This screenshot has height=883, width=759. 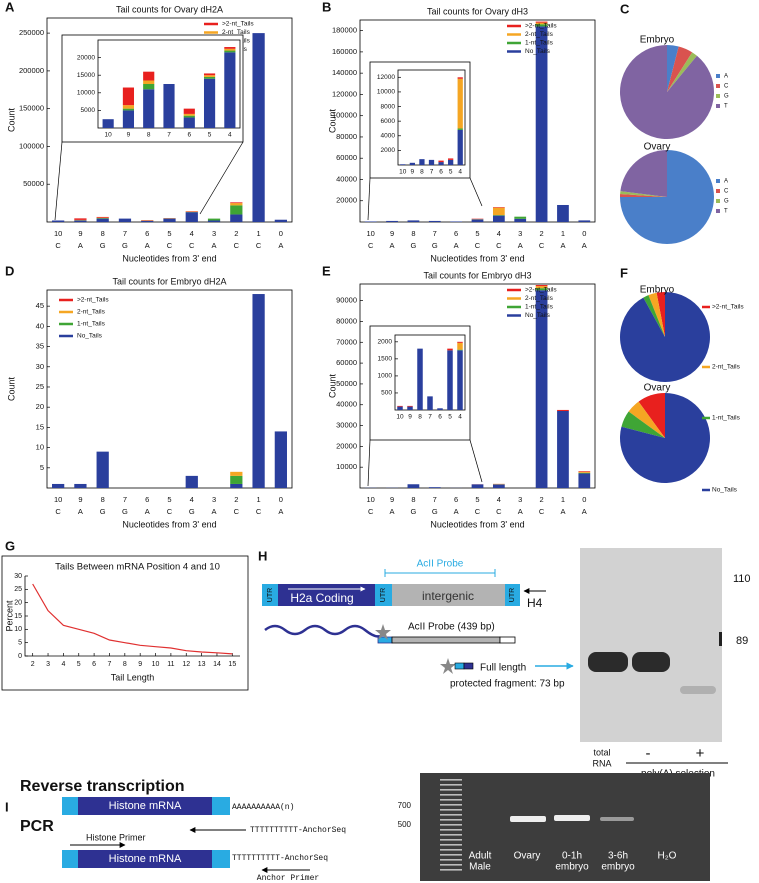 I want to click on probe-bracket, so click(x=440, y=573).